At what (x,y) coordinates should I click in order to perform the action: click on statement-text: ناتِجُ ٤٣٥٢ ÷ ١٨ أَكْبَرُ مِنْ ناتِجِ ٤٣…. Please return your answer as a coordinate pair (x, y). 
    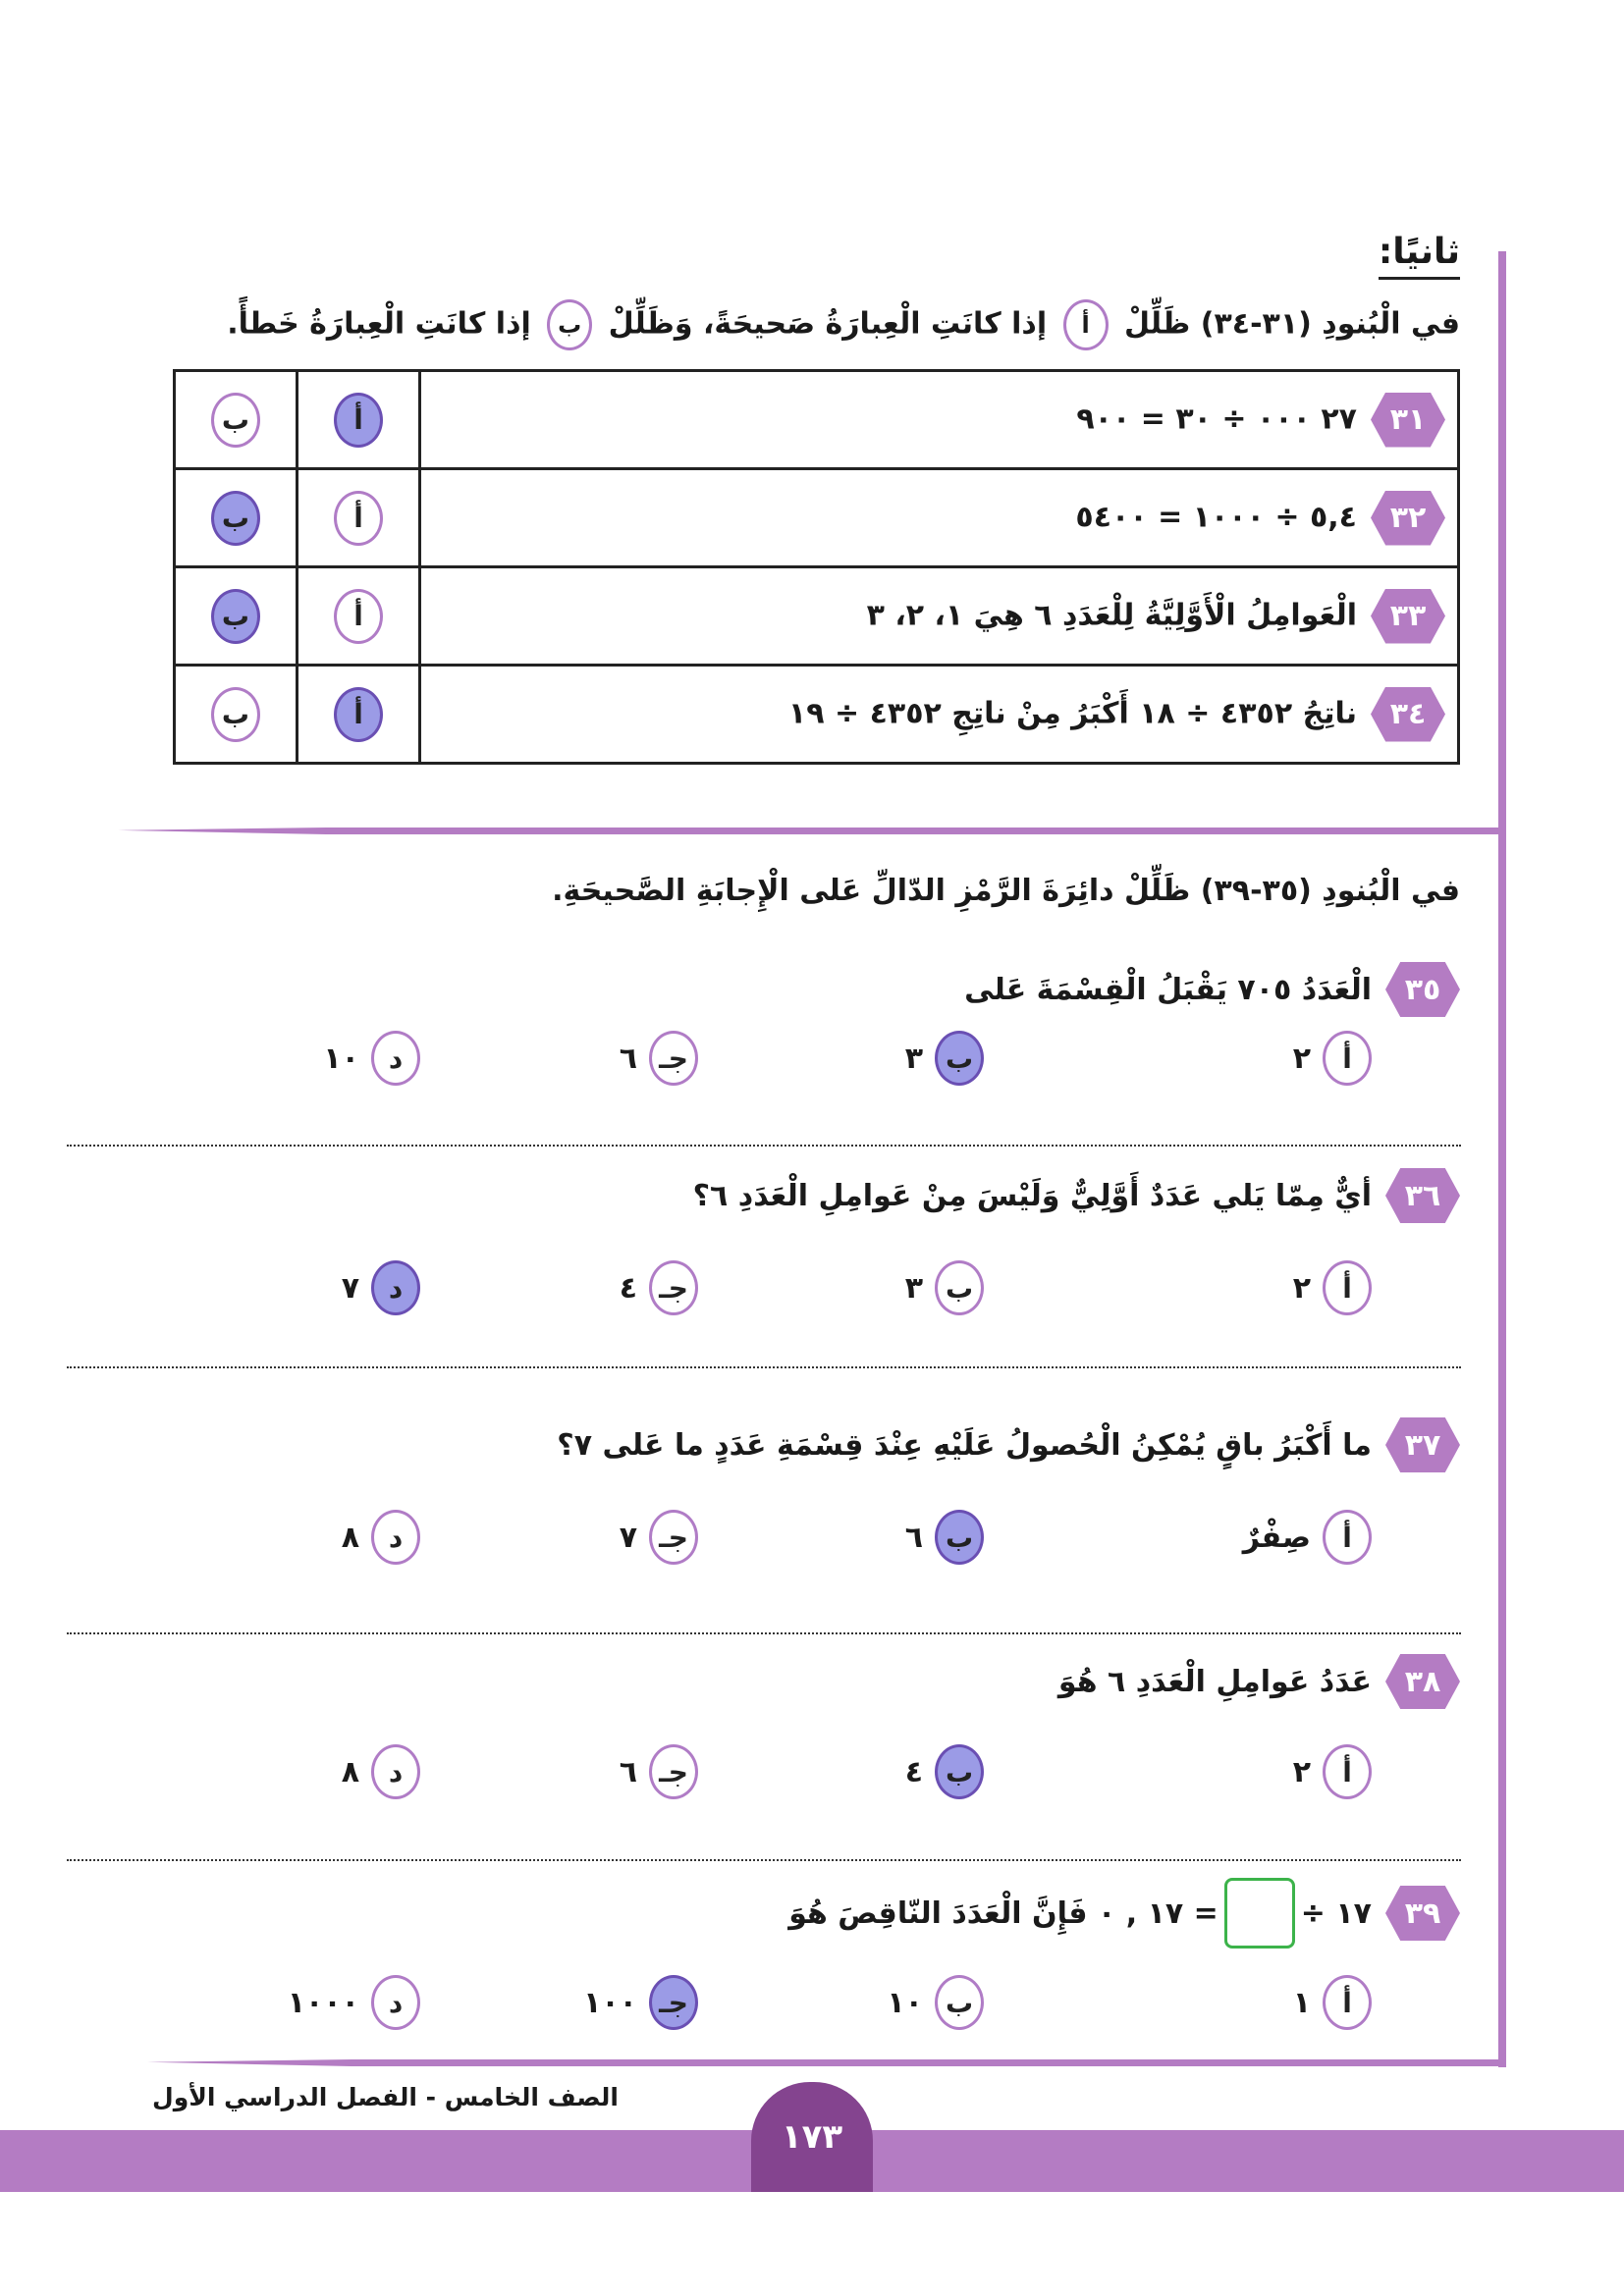
    Looking at the image, I should click on (1072, 713).